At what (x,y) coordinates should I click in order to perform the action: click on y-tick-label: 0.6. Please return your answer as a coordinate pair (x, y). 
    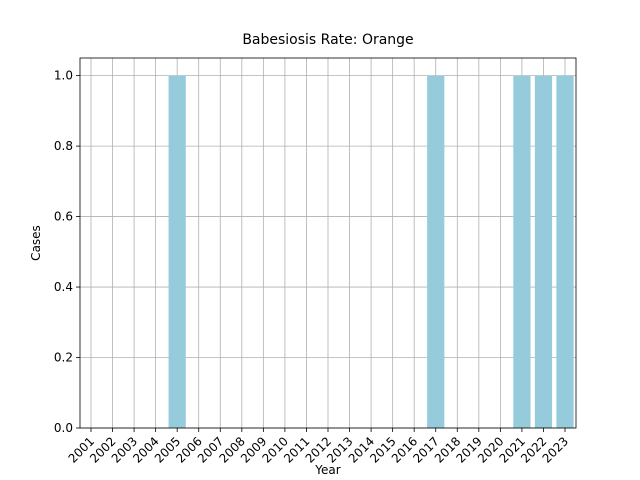
    Looking at the image, I should click on (63, 217).